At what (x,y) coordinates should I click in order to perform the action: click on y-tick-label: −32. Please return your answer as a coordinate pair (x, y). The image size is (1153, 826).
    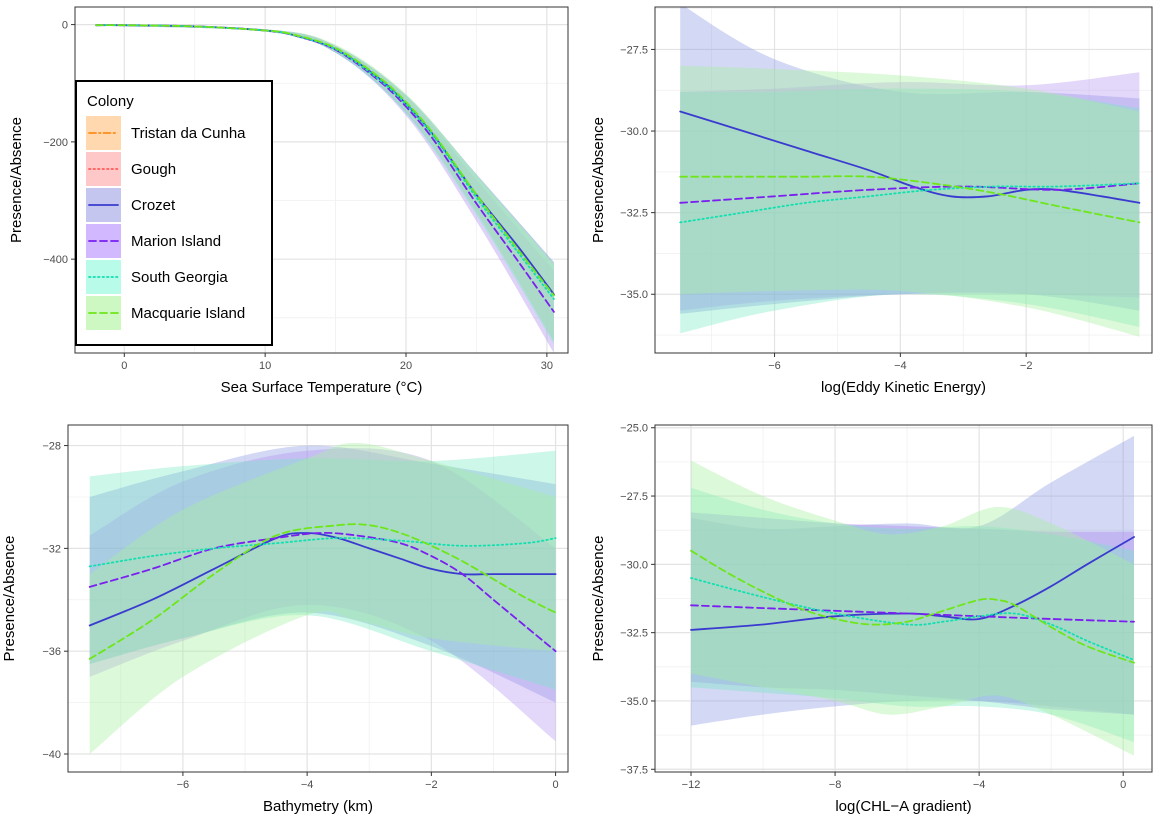
    Looking at the image, I should click on (51, 549).